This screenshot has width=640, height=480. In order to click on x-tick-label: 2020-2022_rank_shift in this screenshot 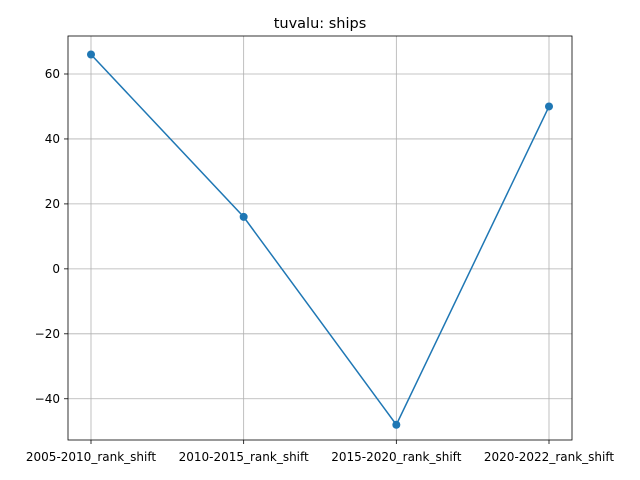, I will do `click(549, 457)`.